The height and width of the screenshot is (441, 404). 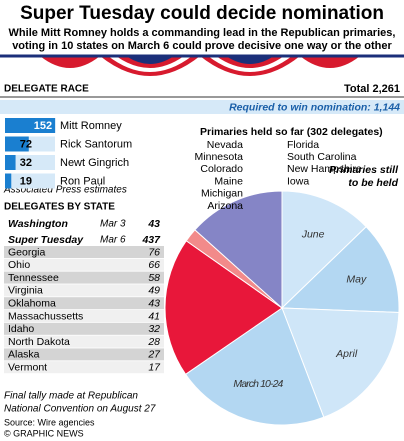 What do you see at coordinates (153, 224) in the screenshot?
I see `event-delegates: 43` at bounding box center [153, 224].